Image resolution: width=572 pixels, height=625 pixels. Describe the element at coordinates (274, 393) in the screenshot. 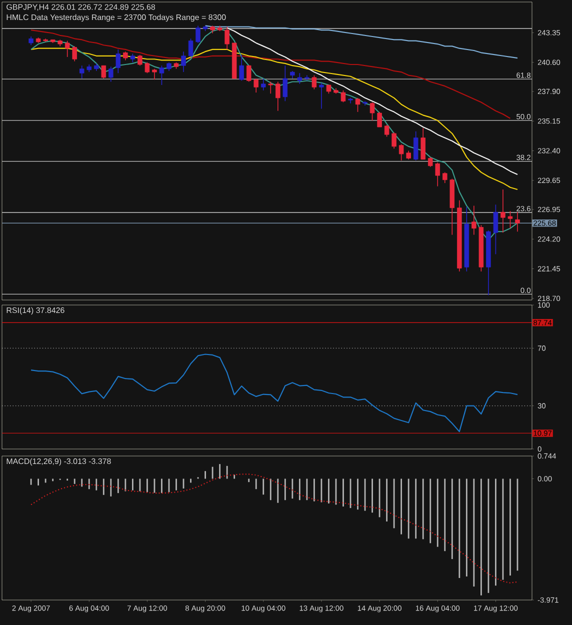

I see `line-series` at that location.